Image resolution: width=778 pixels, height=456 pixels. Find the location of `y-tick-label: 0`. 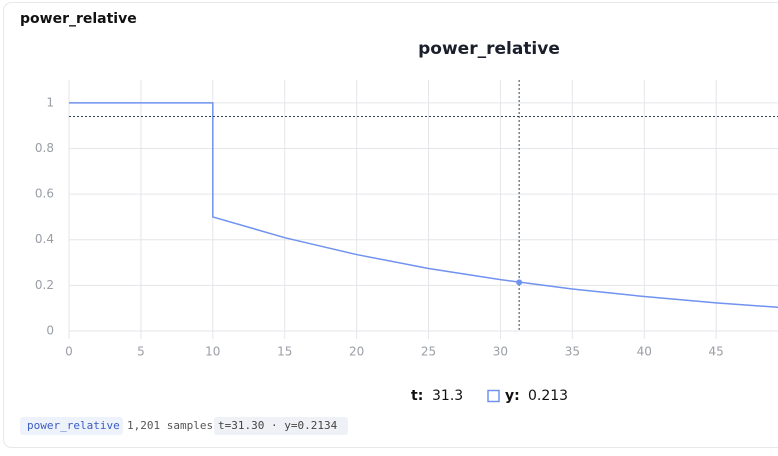

y-tick-label: 0 is located at coordinates (50, 331).